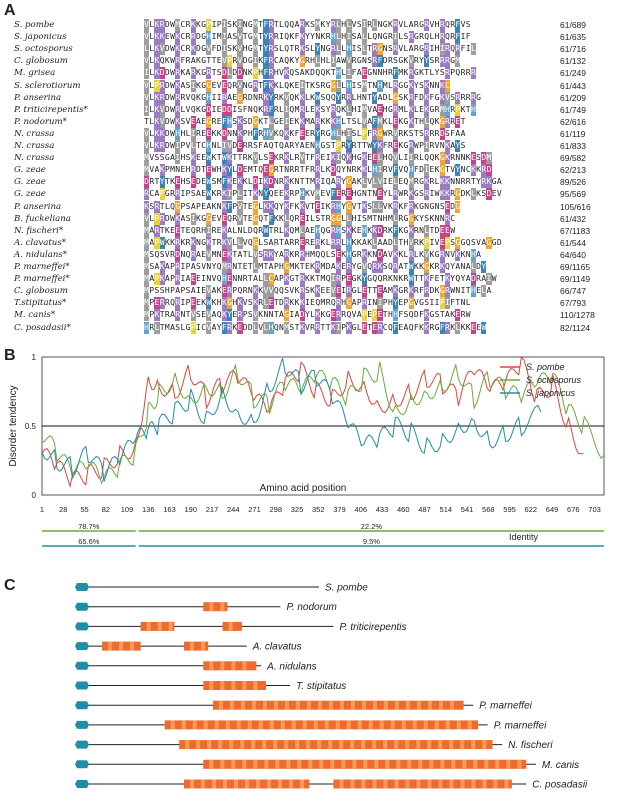  Describe the element at coordinates (545, 367) in the screenshot. I see `legend-label: S. pombe` at that location.